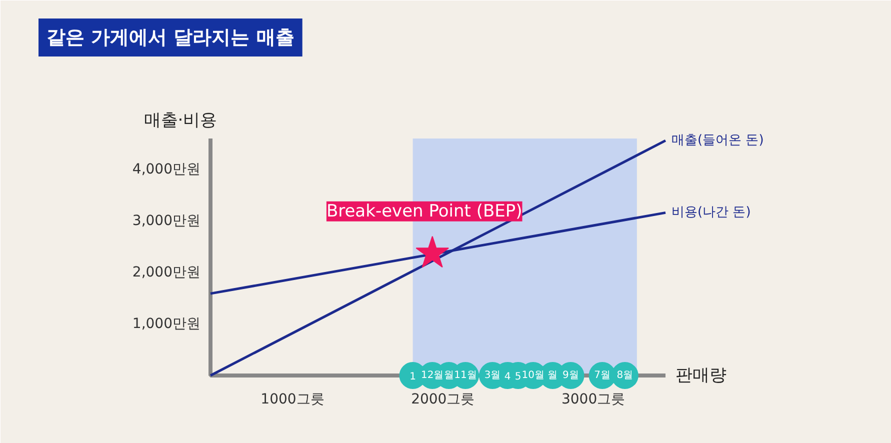 This screenshot has height=443, width=891. I want to click on annotation: 11월, so click(465, 375).